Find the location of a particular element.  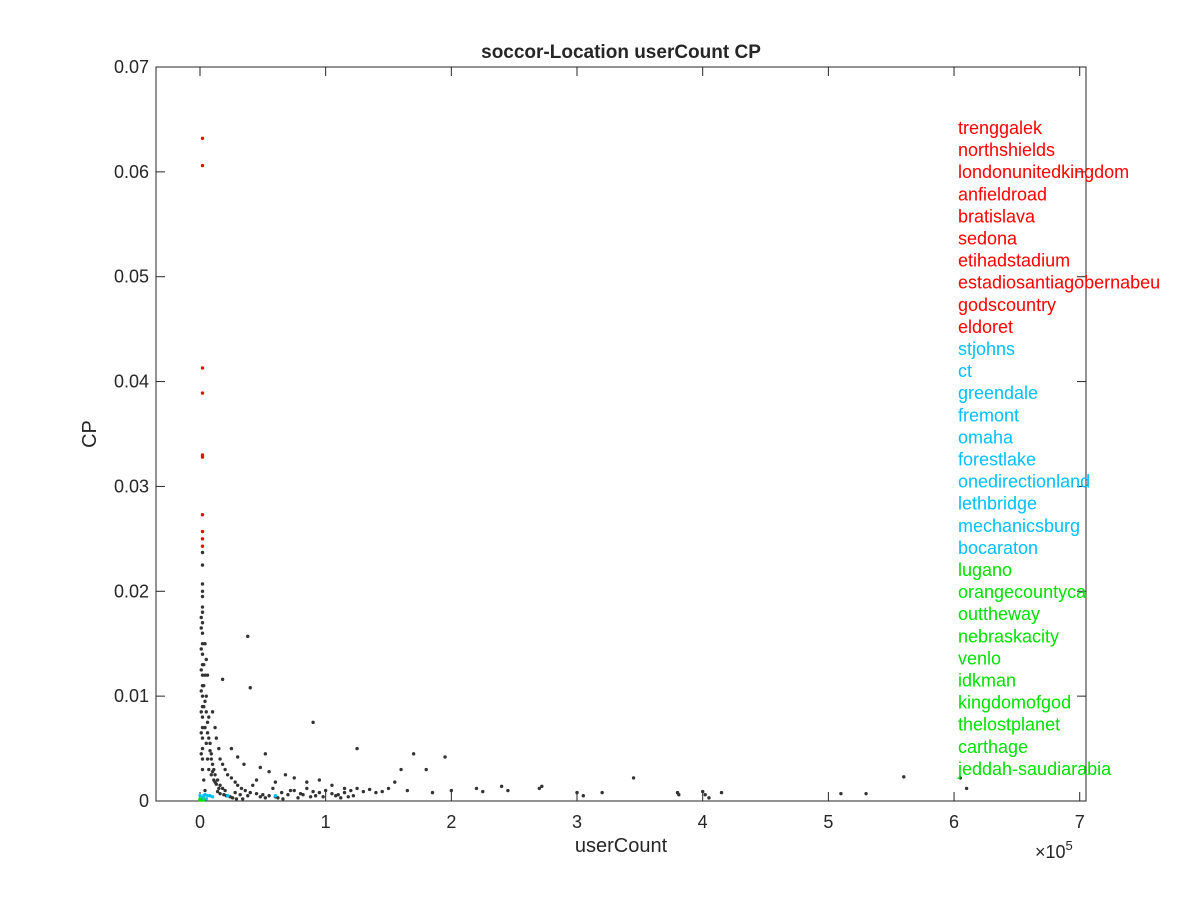

x-tick-label: 0 is located at coordinates (200, 822).